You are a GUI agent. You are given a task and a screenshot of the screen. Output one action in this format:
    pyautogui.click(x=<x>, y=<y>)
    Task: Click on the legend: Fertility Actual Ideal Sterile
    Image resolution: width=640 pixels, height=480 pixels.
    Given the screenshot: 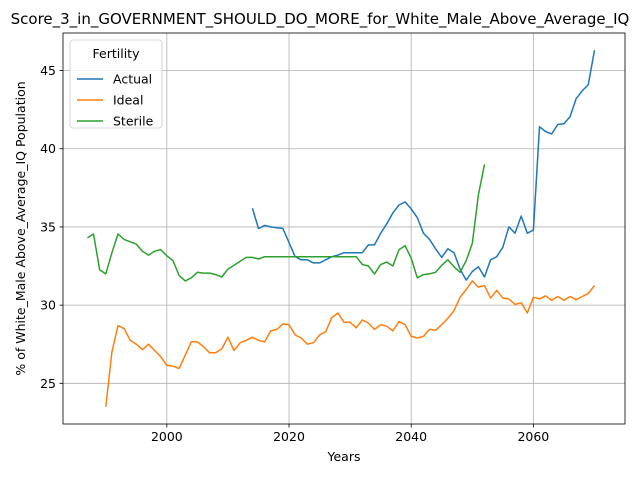 What is the action you would take?
    pyautogui.click(x=116, y=84)
    